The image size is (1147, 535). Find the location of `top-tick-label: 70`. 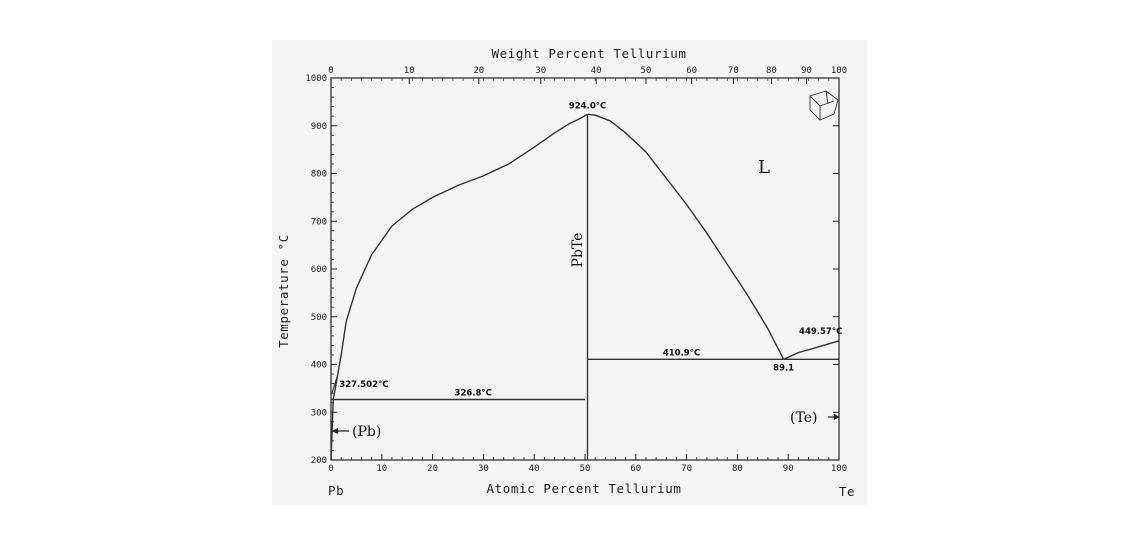

top-tick-label: 70 is located at coordinates (733, 71).